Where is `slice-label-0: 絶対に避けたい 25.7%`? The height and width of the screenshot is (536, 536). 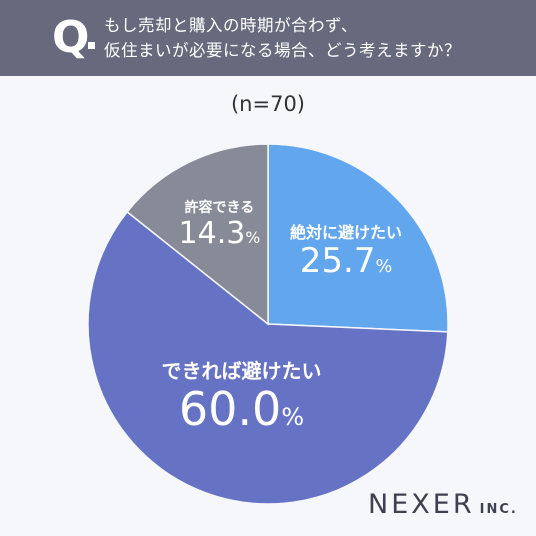 slice-label-0: 絶対に避けたい 25.7% is located at coordinates (346, 249).